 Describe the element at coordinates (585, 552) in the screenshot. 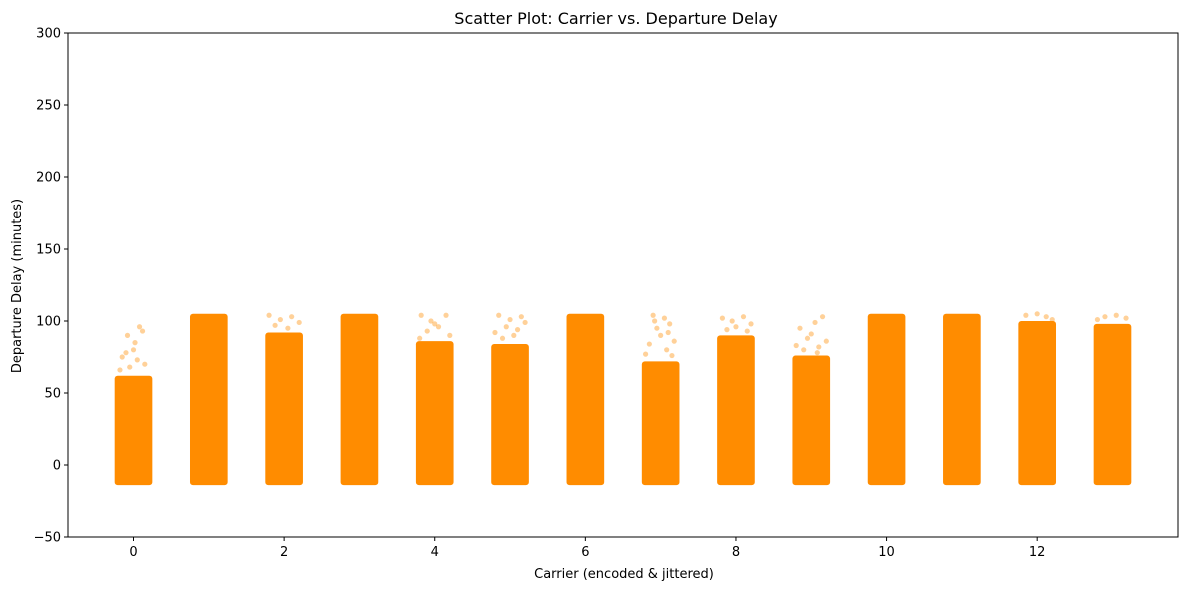

I see `x-tick-label-6: 6` at that location.